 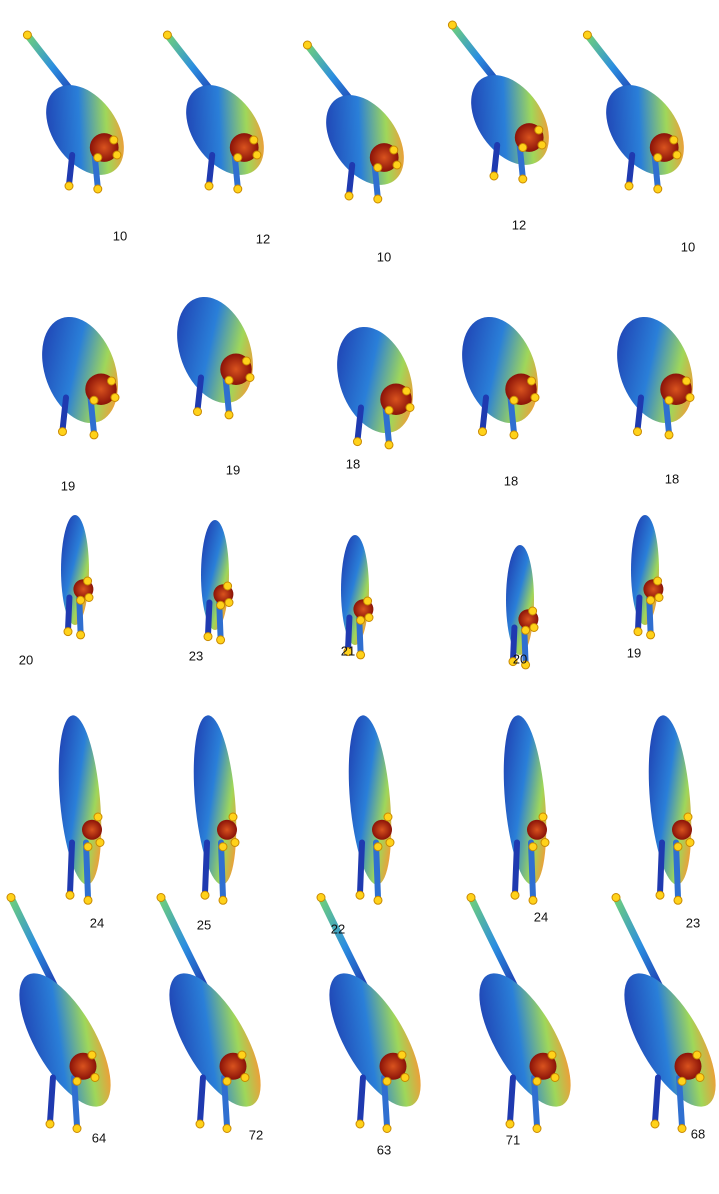 What do you see at coordinates (204, 924) in the screenshot?
I see `count-label: 25` at bounding box center [204, 924].